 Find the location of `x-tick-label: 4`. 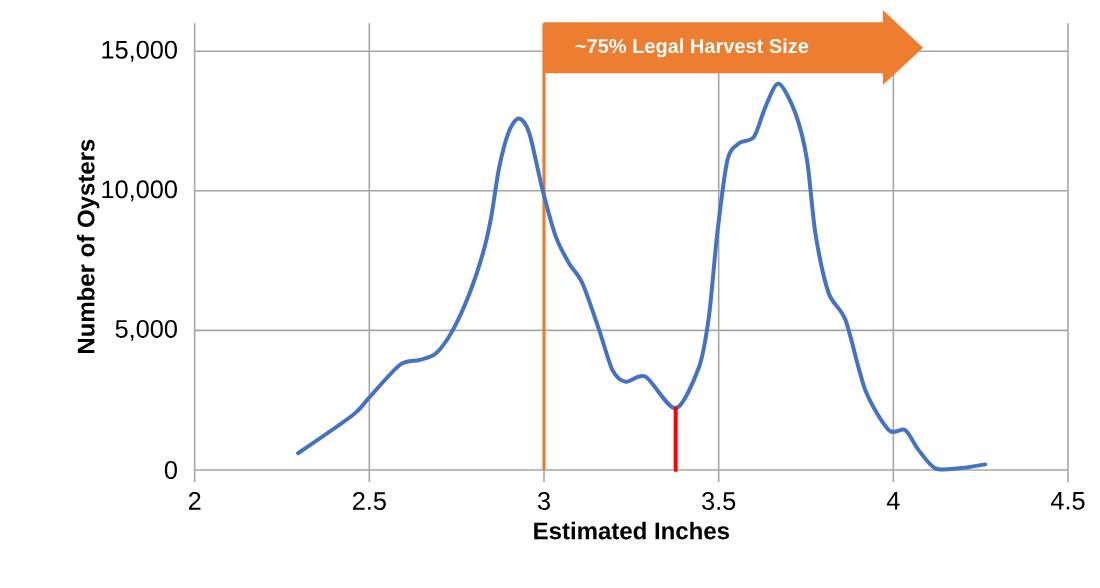

x-tick-label: 4 is located at coordinates (893, 501).